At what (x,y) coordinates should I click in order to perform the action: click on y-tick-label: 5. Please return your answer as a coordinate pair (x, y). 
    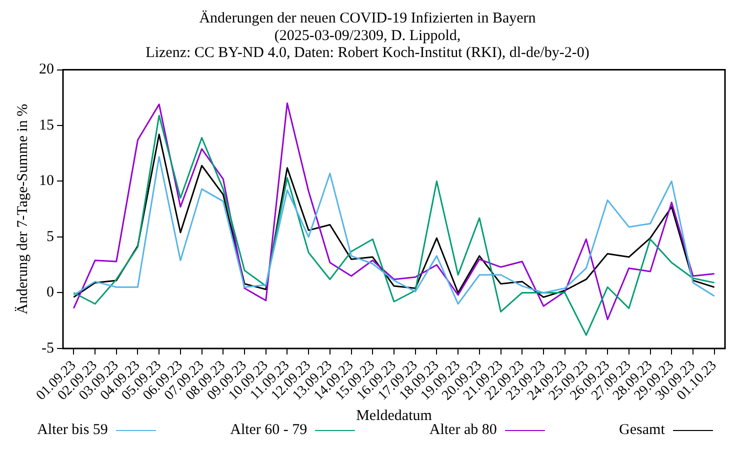
    Looking at the image, I should click on (50, 236).